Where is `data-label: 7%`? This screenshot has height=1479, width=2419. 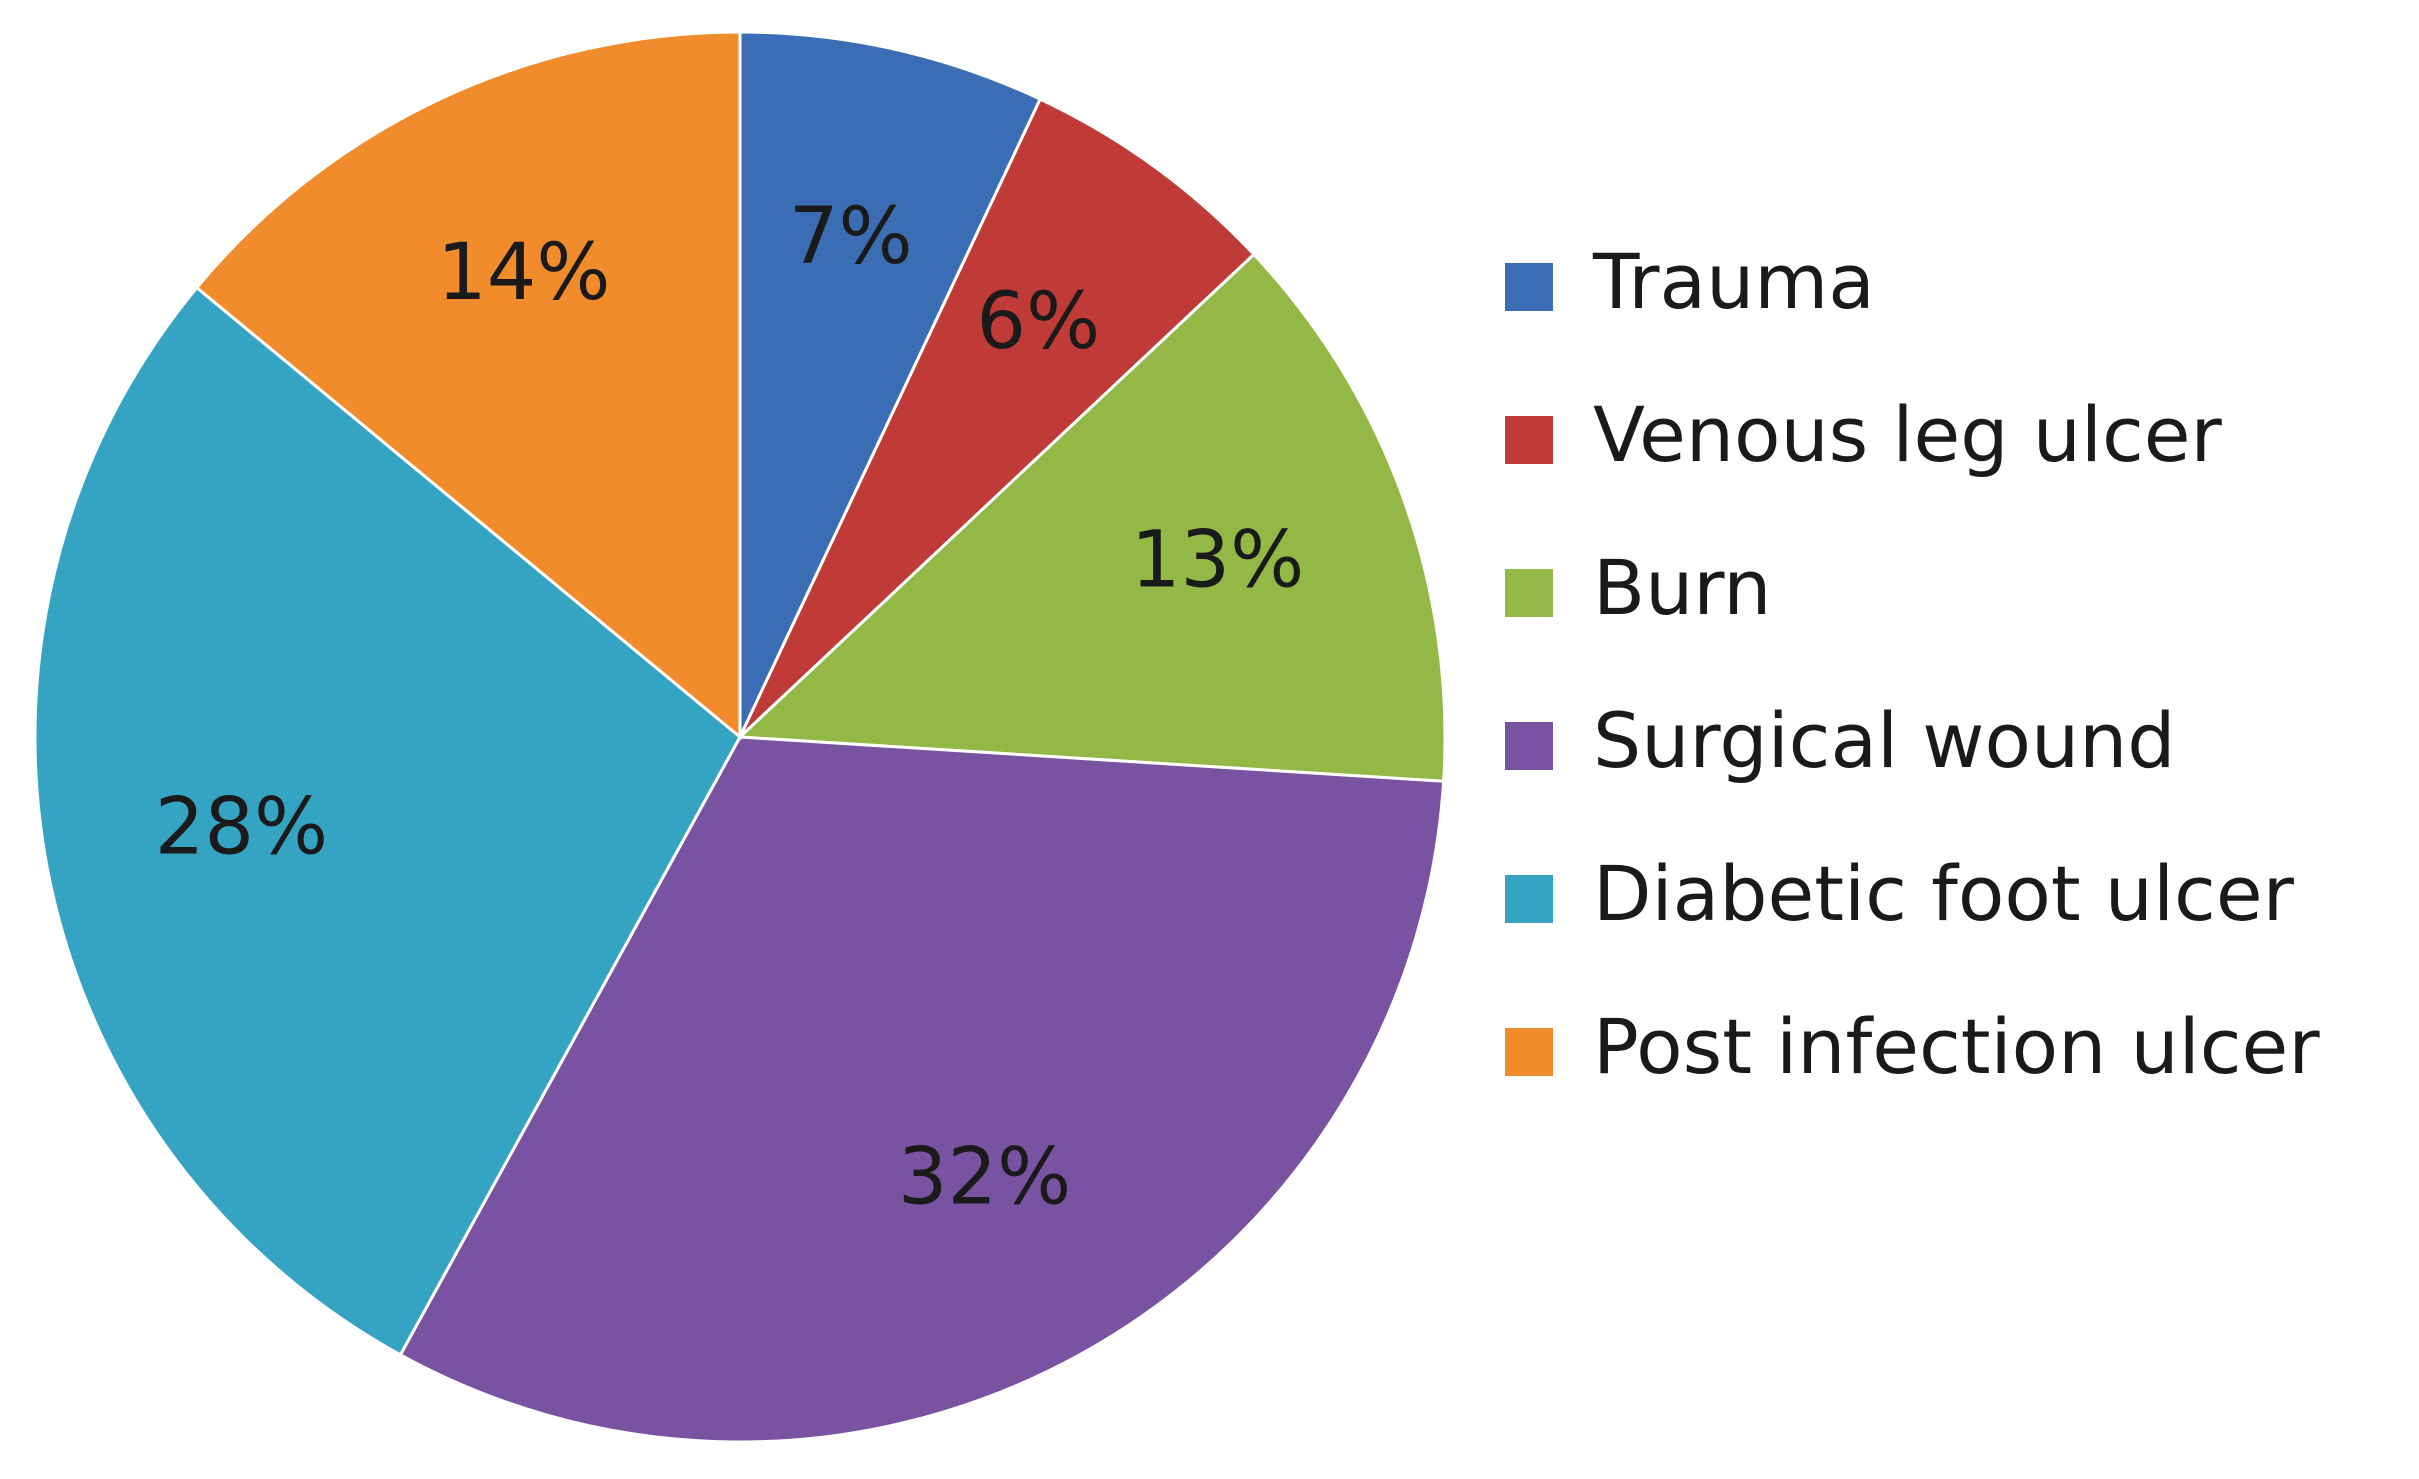 data-label: 7% is located at coordinates (851, 237).